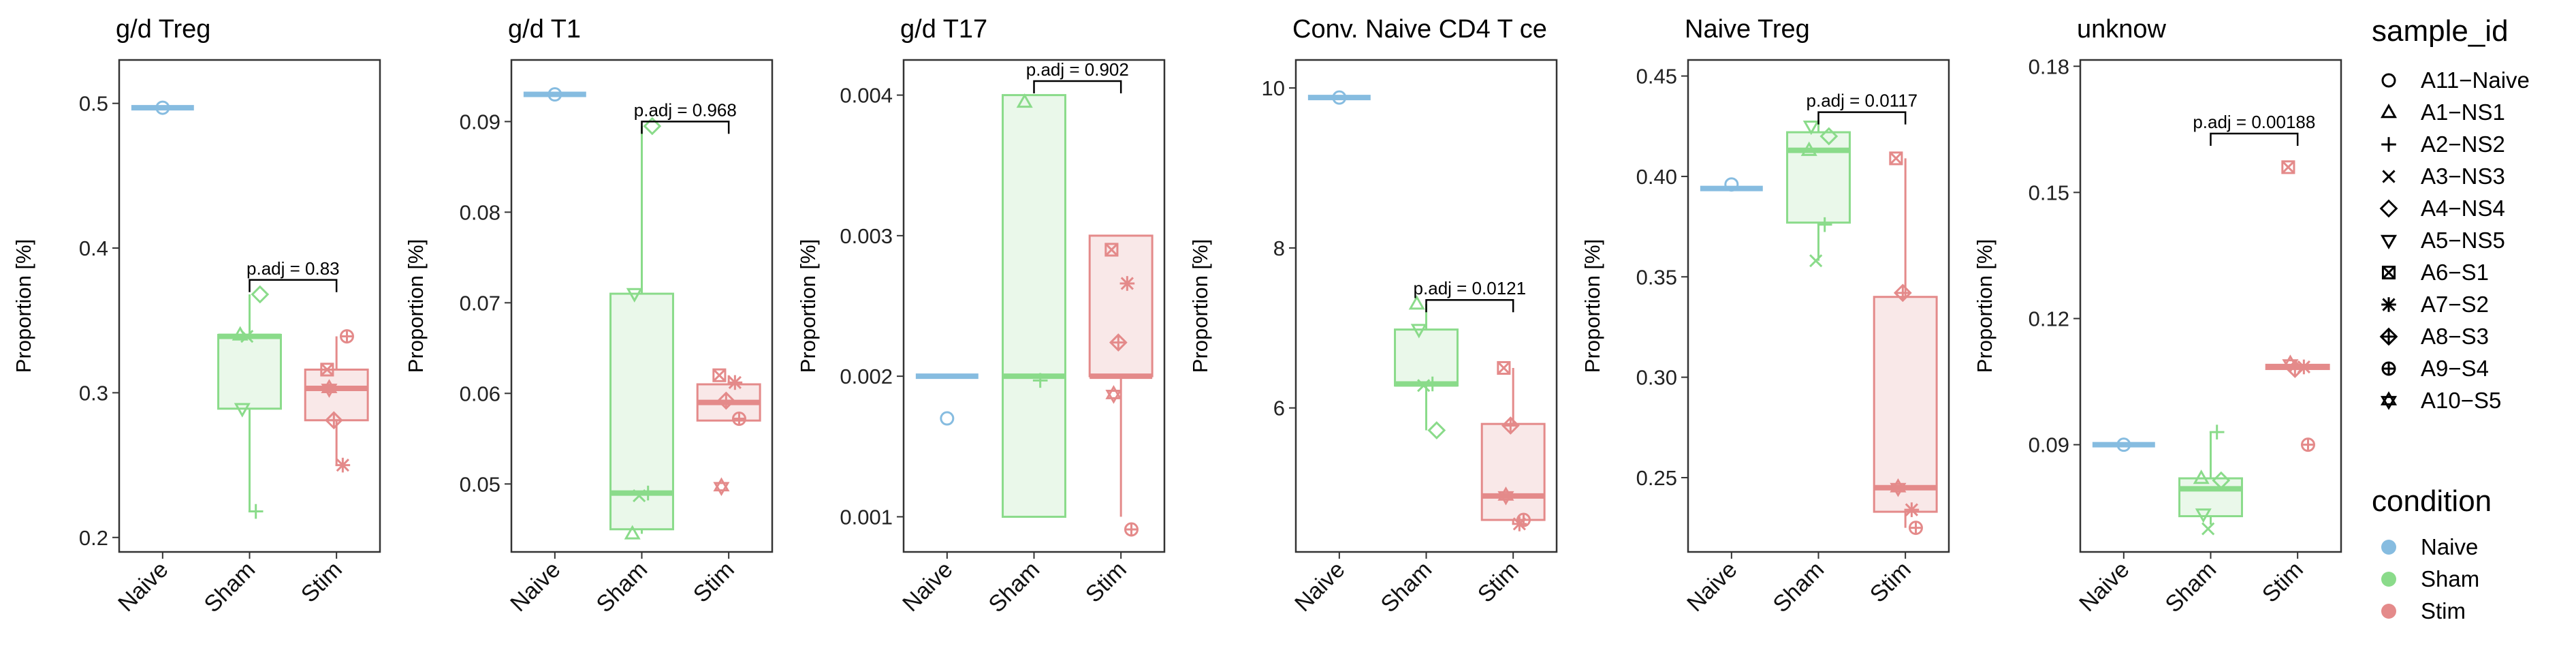 This screenshot has height=648, width=2576. Describe the element at coordinates (943, 29) in the screenshot. I see `panel-title: g/d T17` at that location.